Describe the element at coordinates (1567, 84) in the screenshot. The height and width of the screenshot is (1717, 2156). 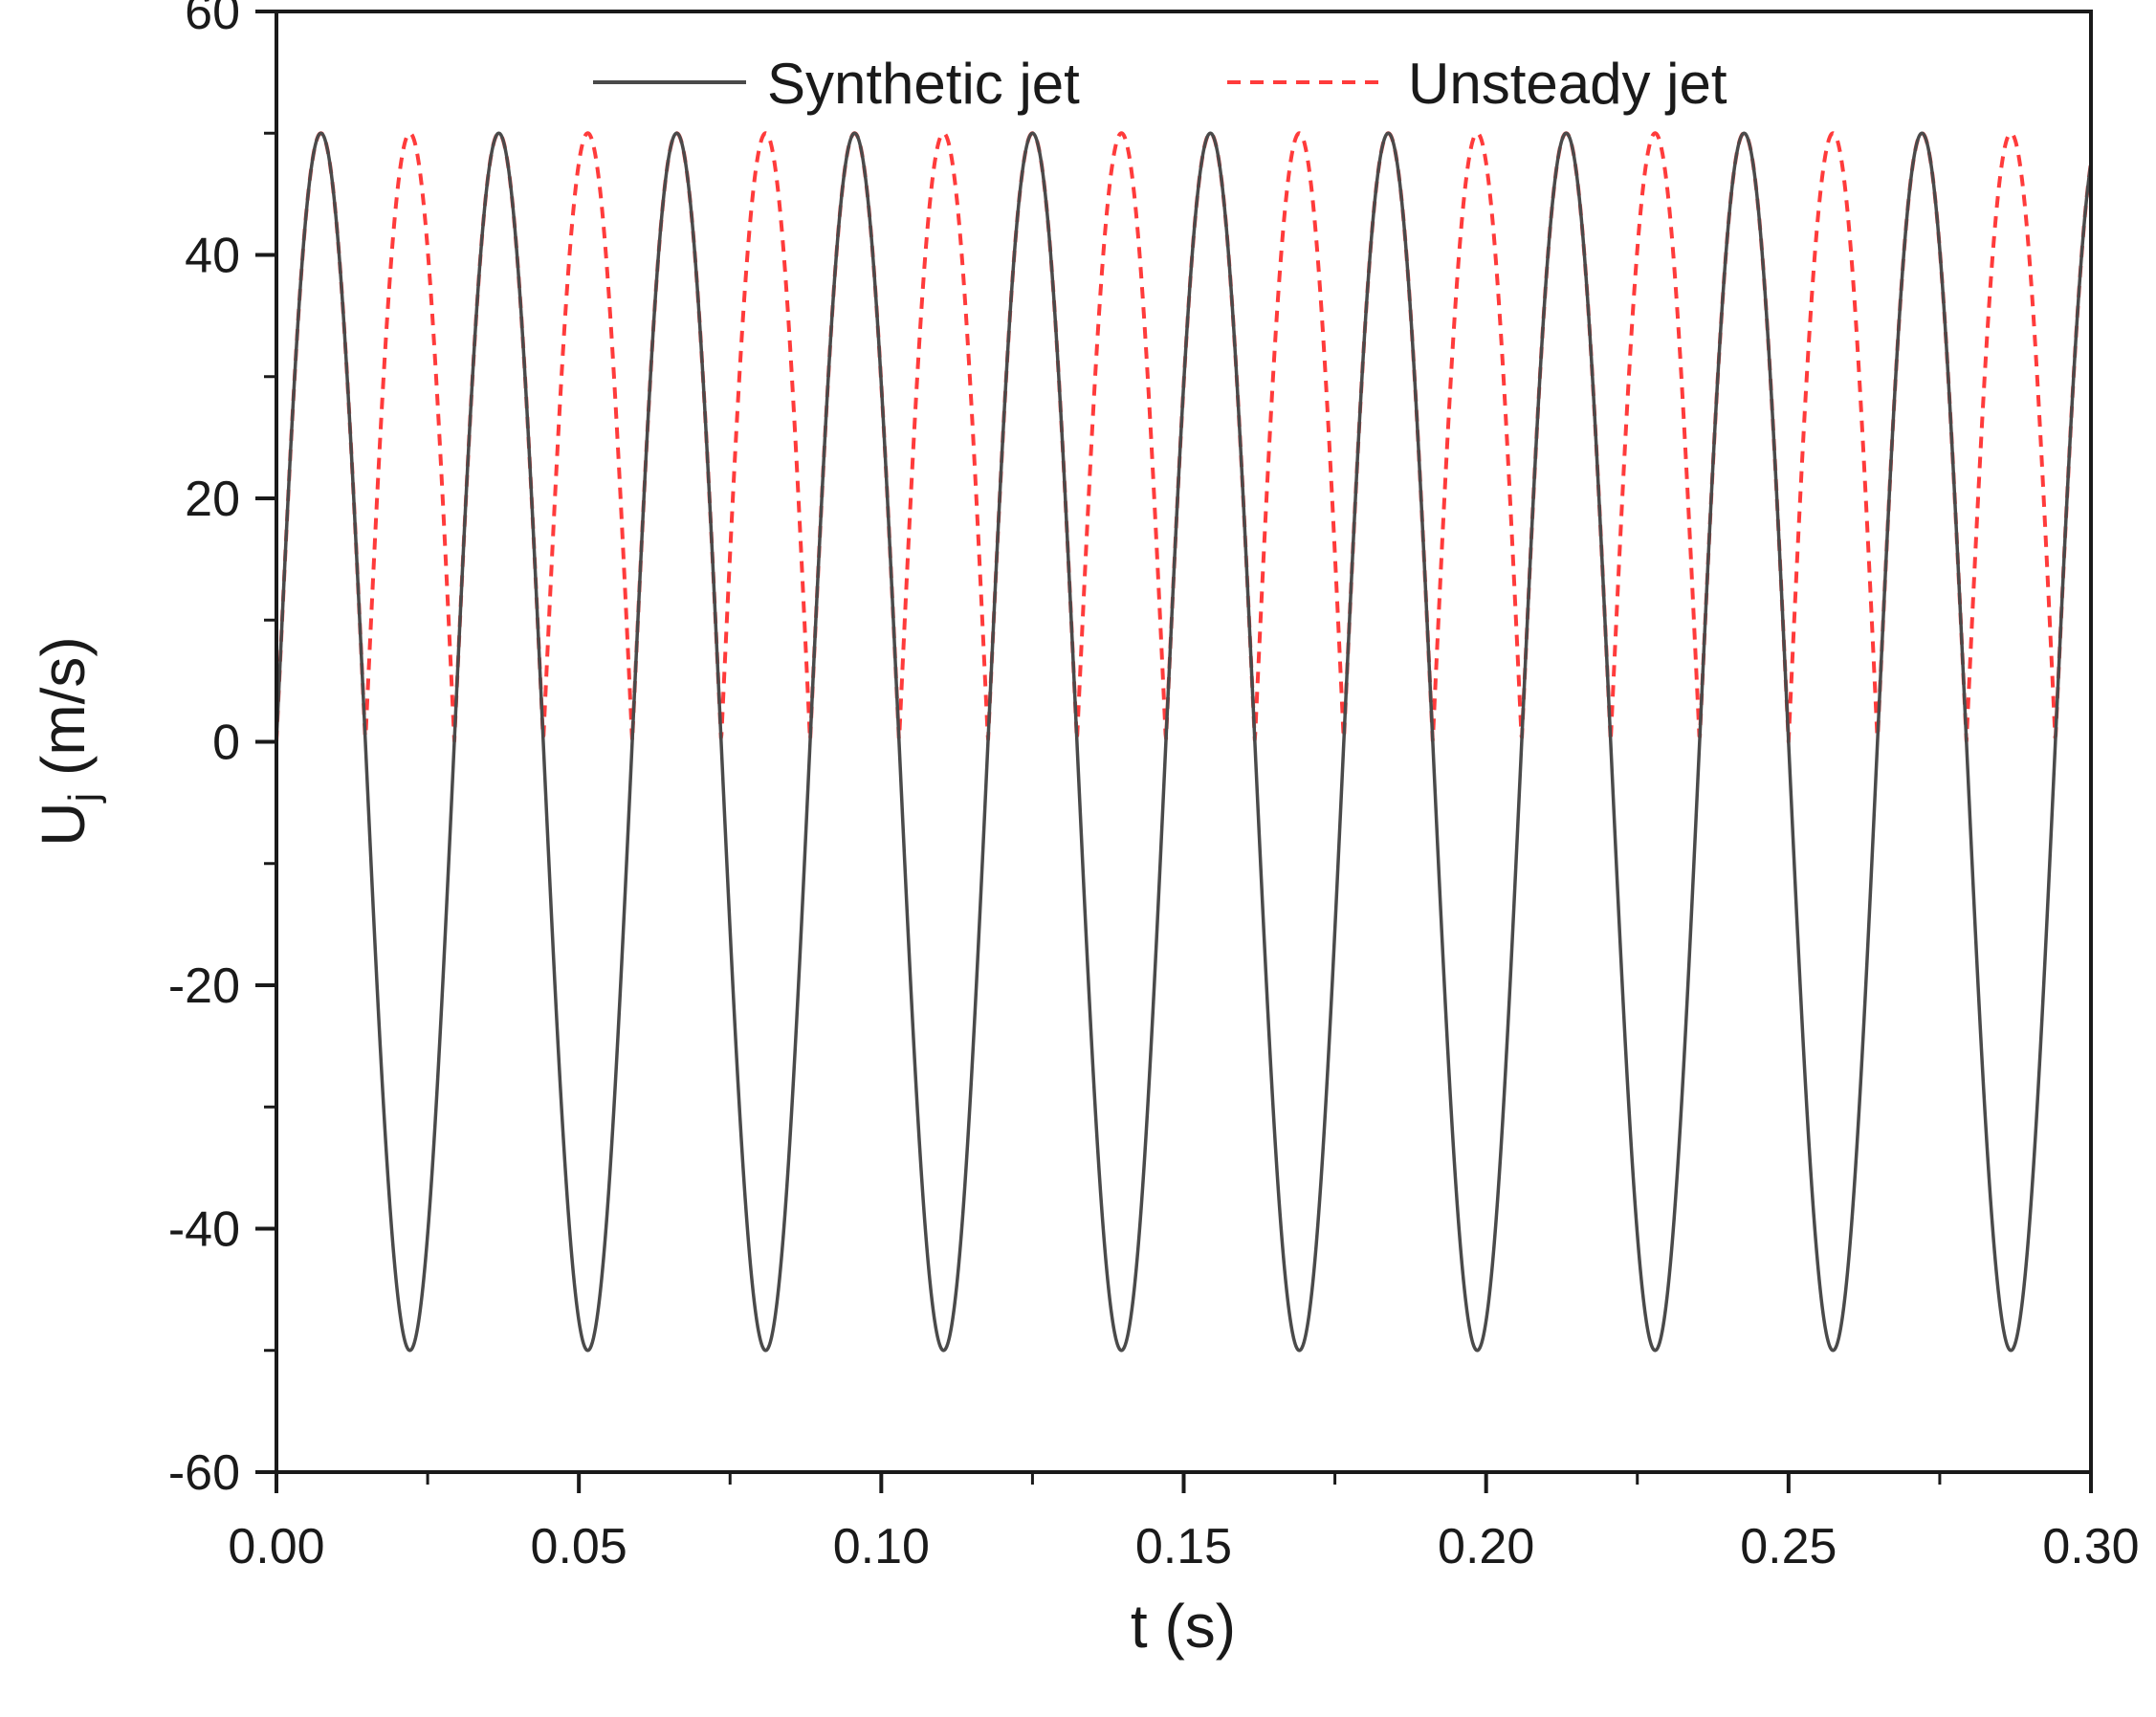
I see `legend-label-unsteady-jet: Unsteady jet` at that location.